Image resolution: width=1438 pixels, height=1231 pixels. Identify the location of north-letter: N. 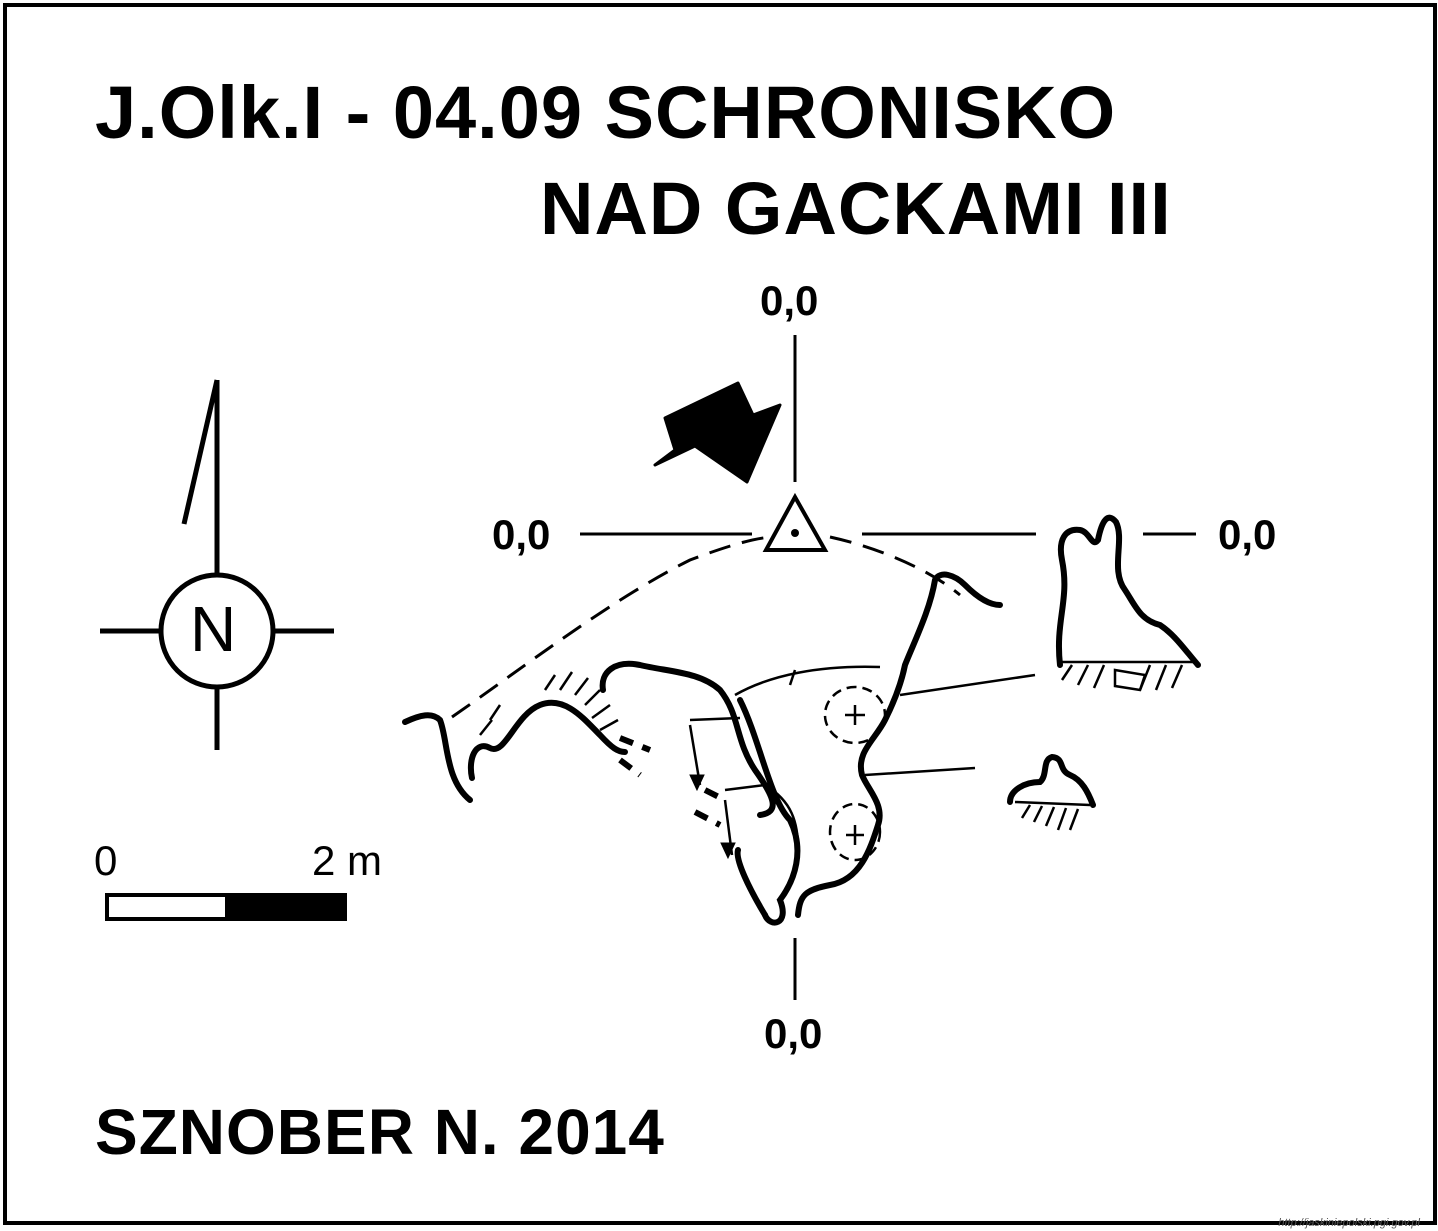
(213, 629).